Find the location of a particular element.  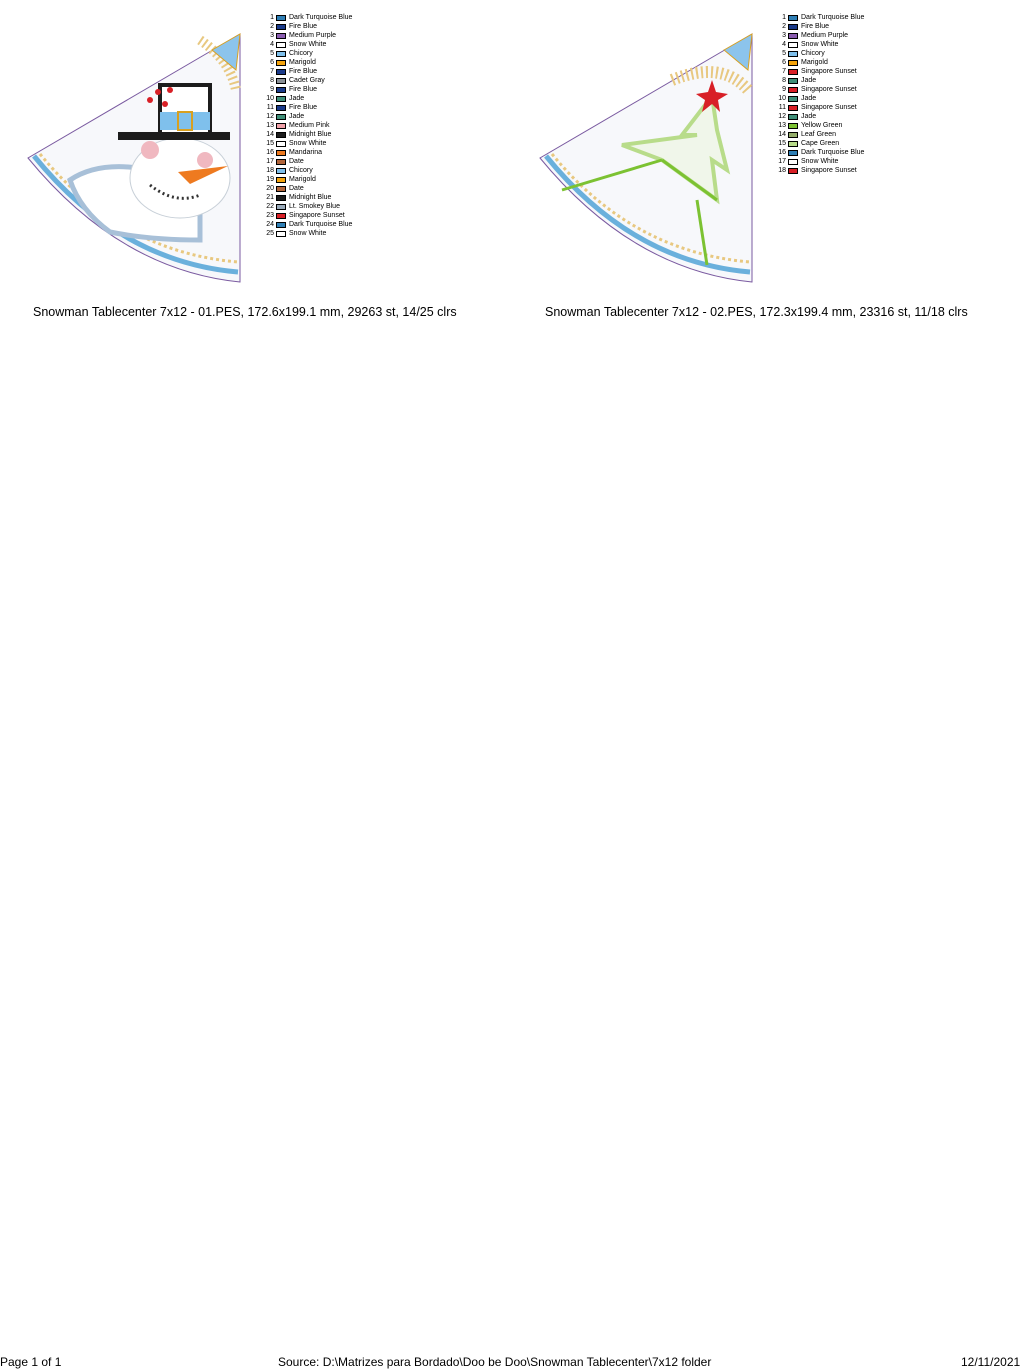

color-name: Leaf Green is located at coordinates (819, 134).